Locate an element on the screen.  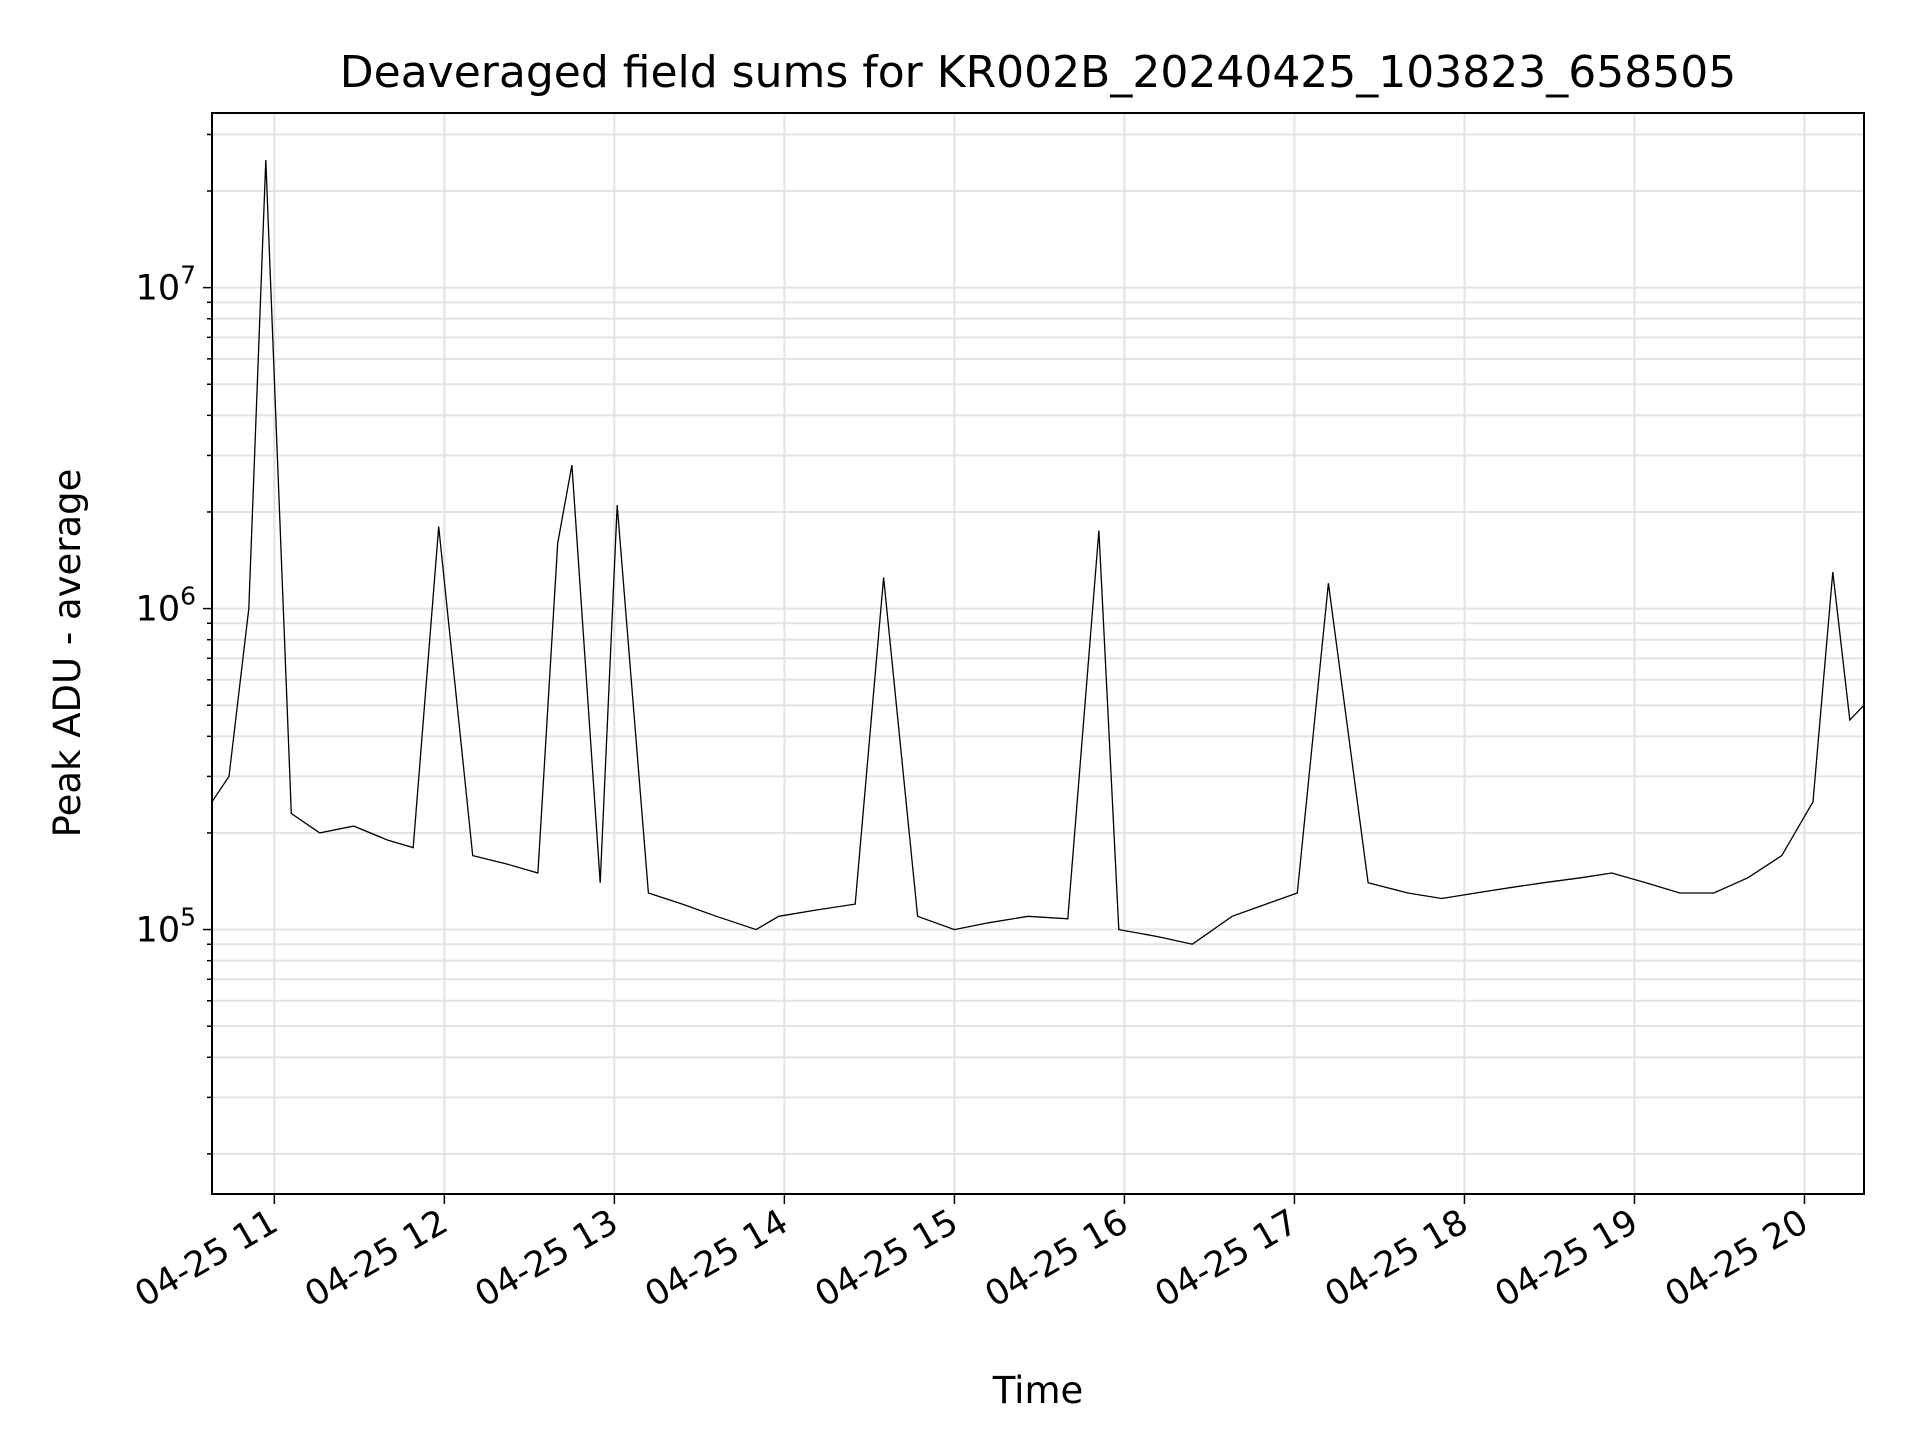
x-axis-label: Time is located at coordinates (1038, 1390).